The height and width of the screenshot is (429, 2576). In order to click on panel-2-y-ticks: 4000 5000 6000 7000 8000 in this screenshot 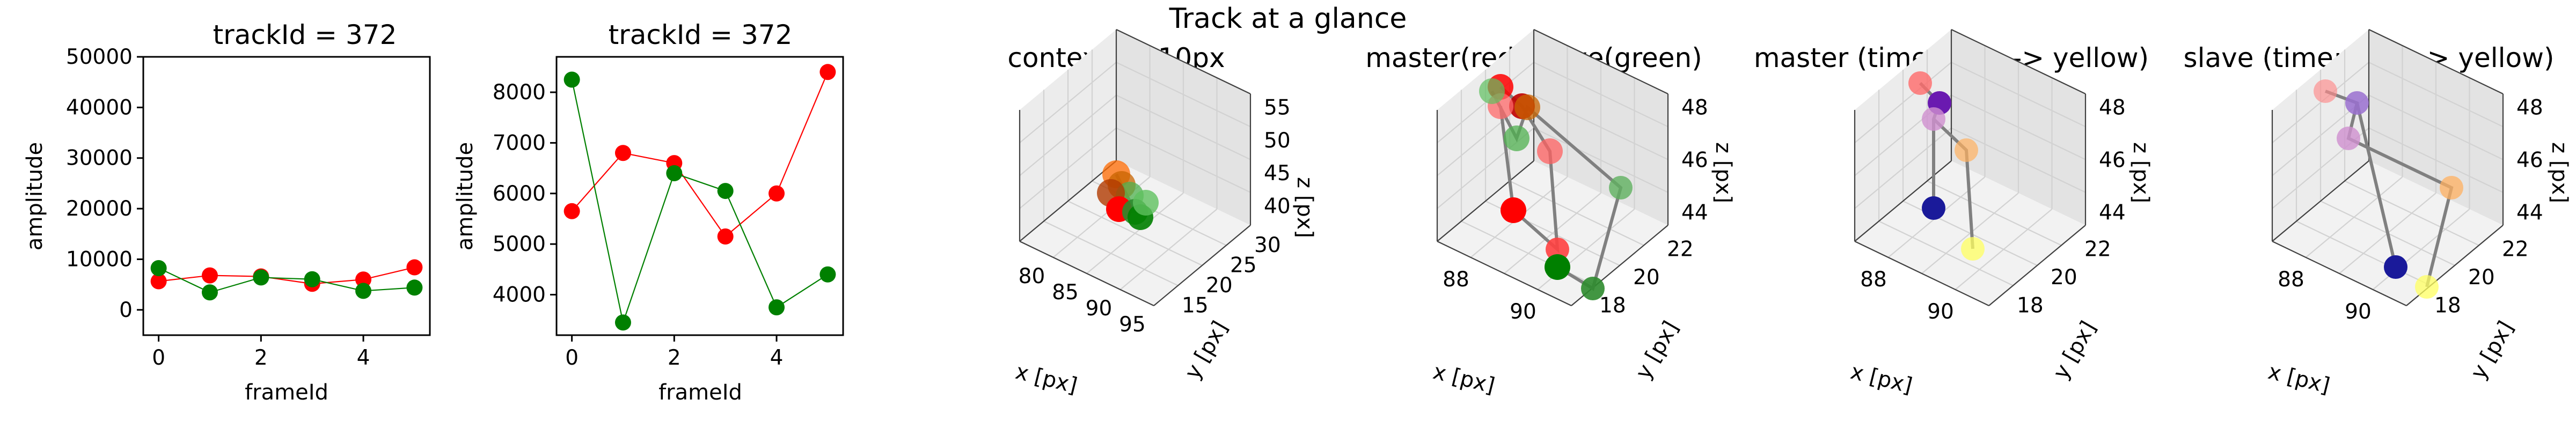, I will do `click(525, 193)`.